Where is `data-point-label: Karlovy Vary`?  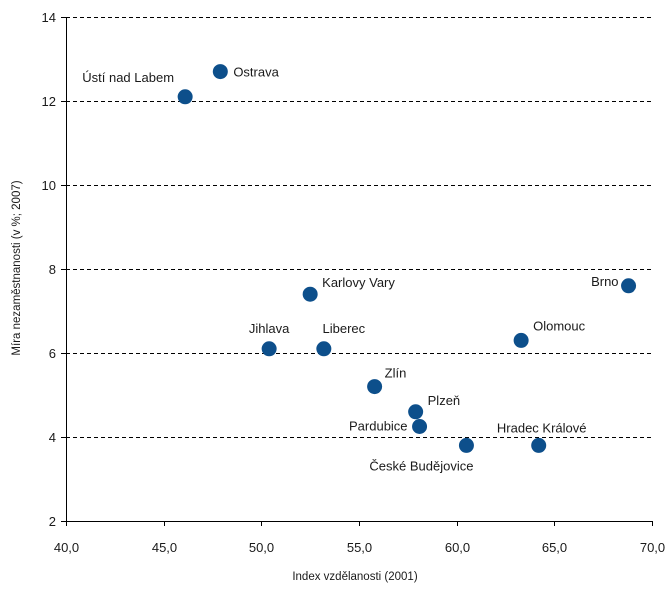
data-point-label: Karlovy Vary is located at coordinates (358, 282).